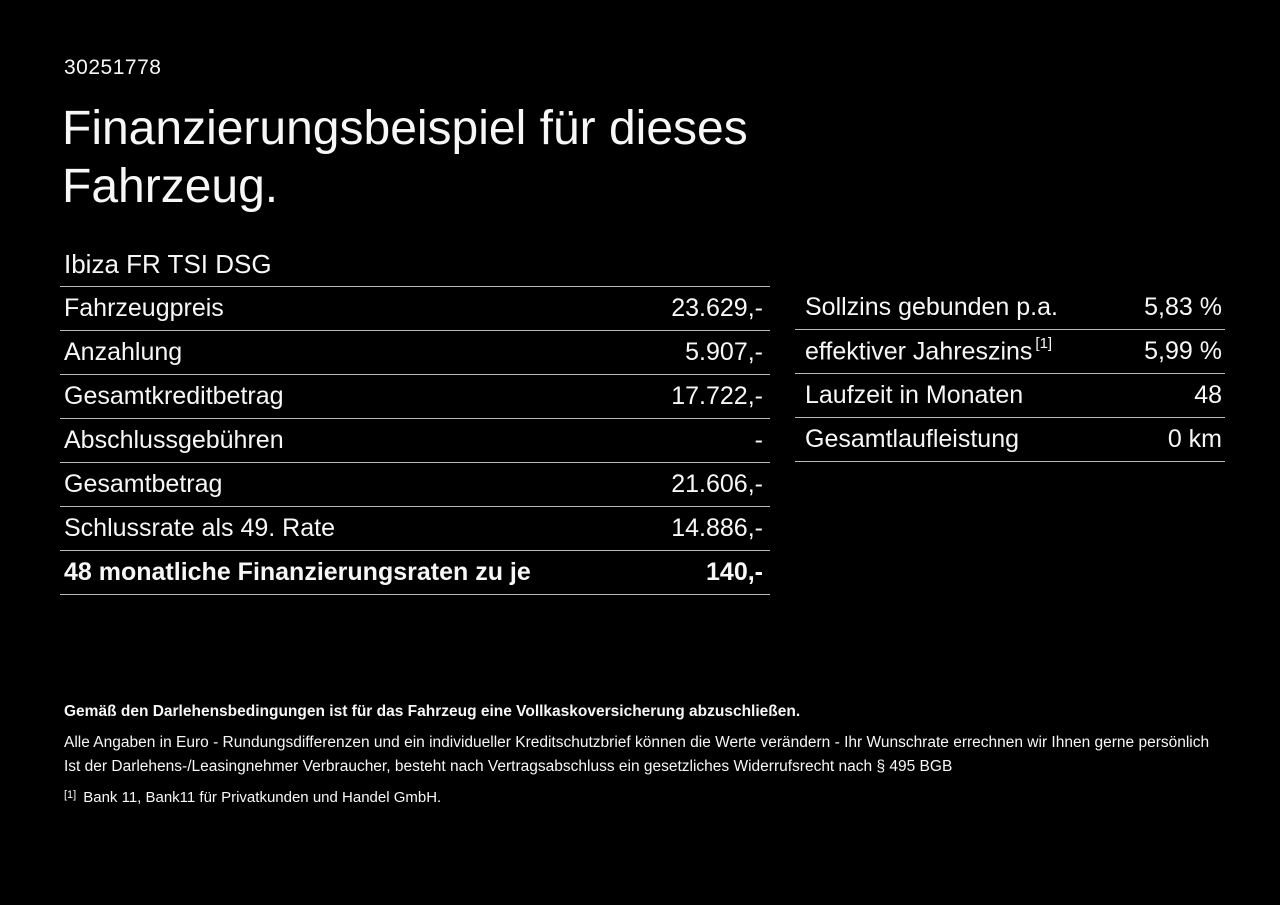 The image size is (1280, 905). Describe the element at coordinates (405, 128) in the screenshot. I see `page-title-line1: Finanzierungsbeispiel für dieses` at that location.